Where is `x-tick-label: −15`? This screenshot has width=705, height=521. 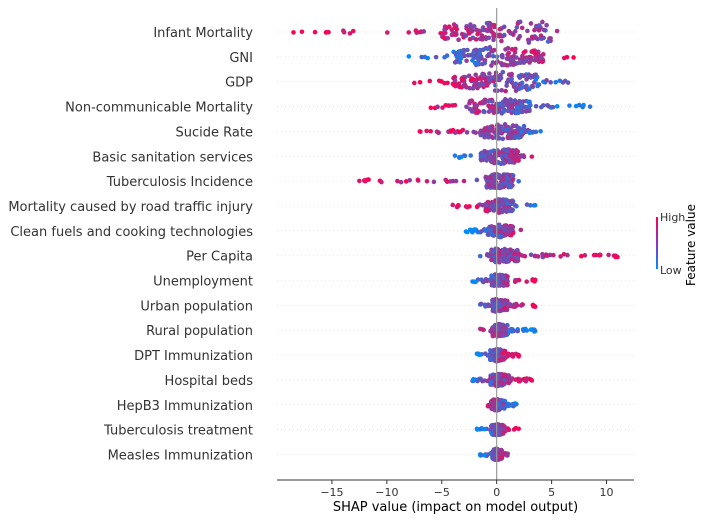 x-tick-label: −15 is located at coordinates (331, 492).